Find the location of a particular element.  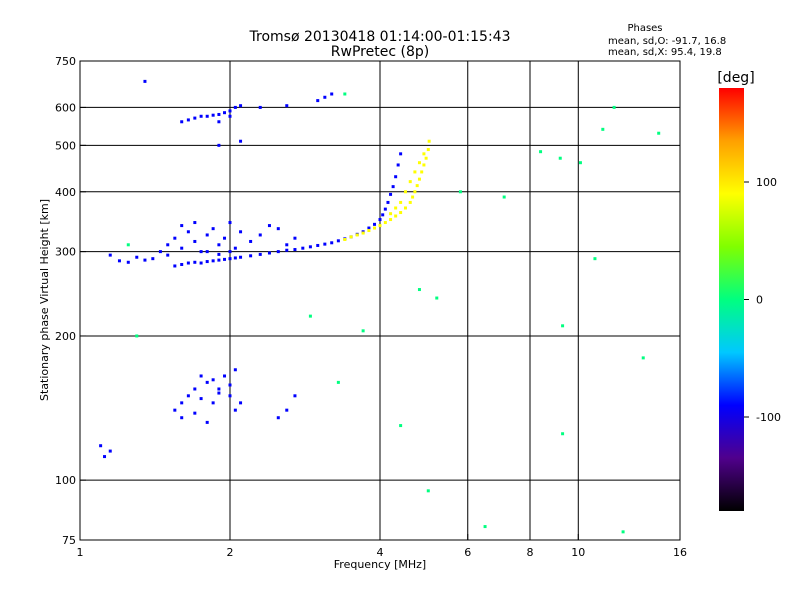

stats-line-o: mean, sd,O: -91.7, 16.8 is located at coordinates (667, 41).